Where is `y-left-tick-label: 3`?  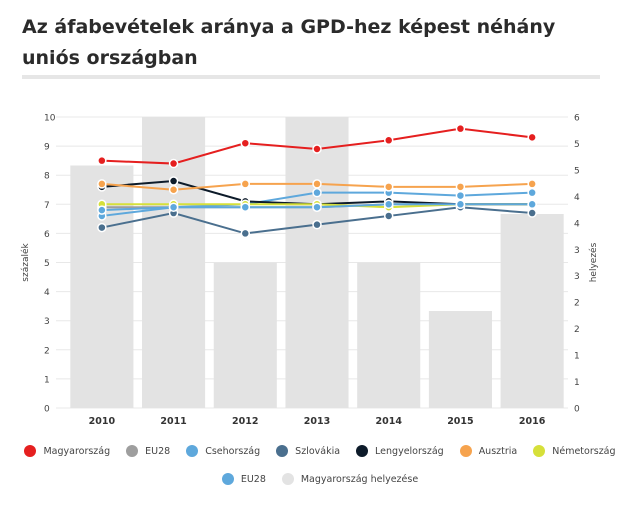 y-left-tick-label: 3 is located at coordinates (47, 322).